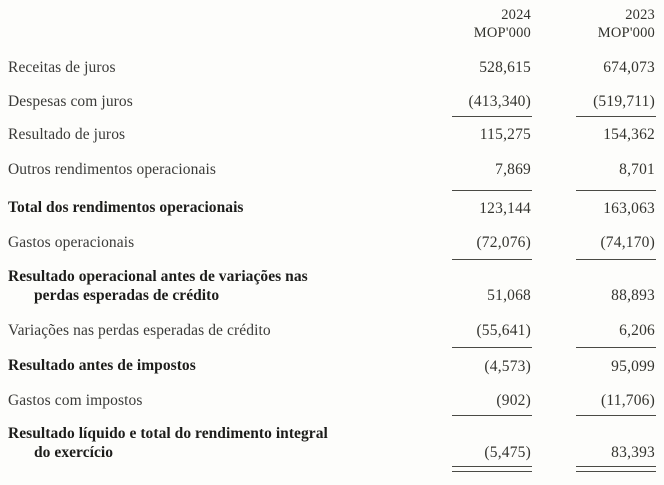 This screenshot has height=485, width=664. What do you see at coordinates (640, 15) in the screenshot?
I see `column-header-2023-year: 2023` at bounding box center [640, 15].